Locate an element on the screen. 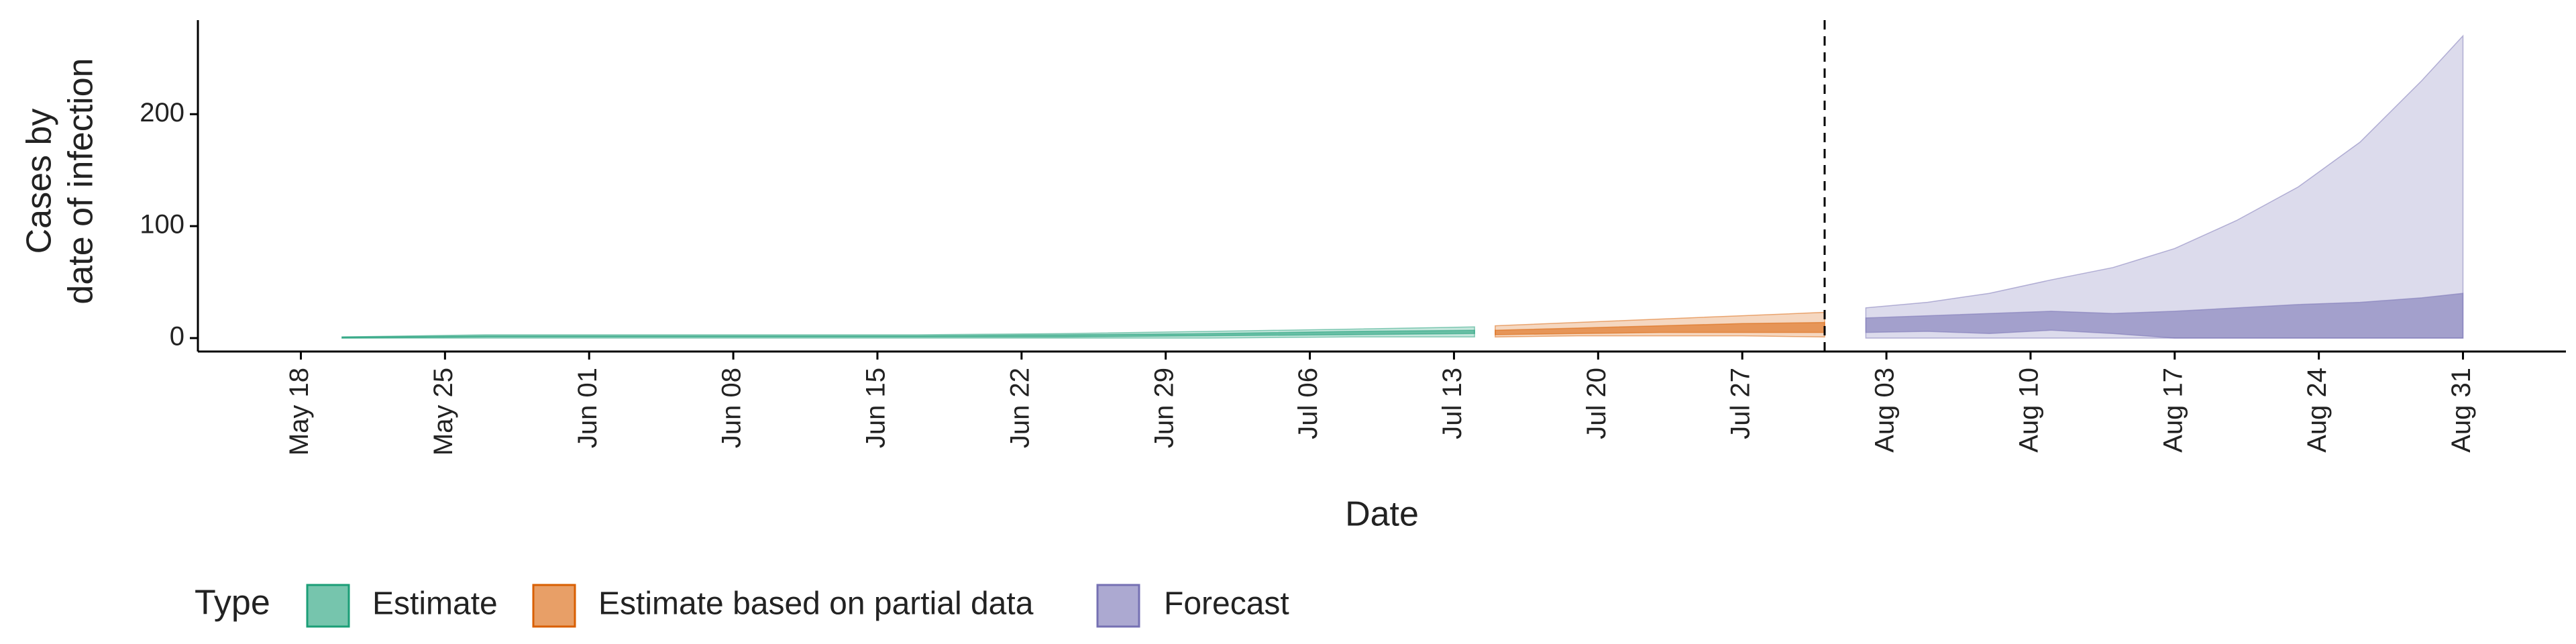 The width and height of the screenshot is (2576, 644). x-axis-title: Date is located at coordinates (1382, 514).